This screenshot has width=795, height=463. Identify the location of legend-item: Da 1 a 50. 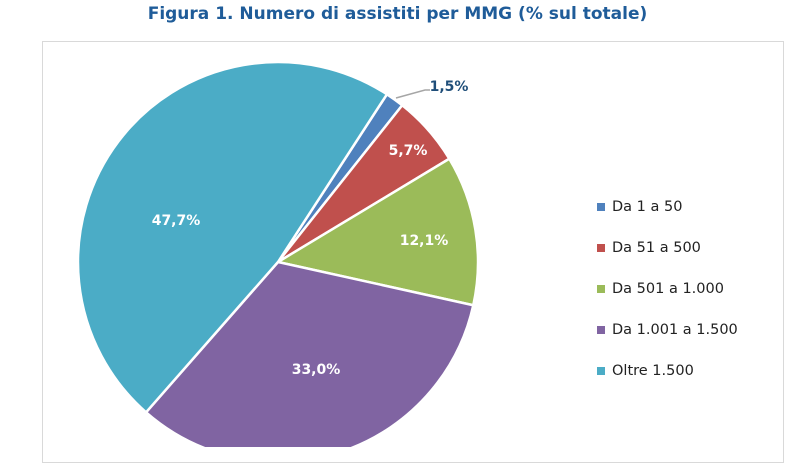
(667, 206).